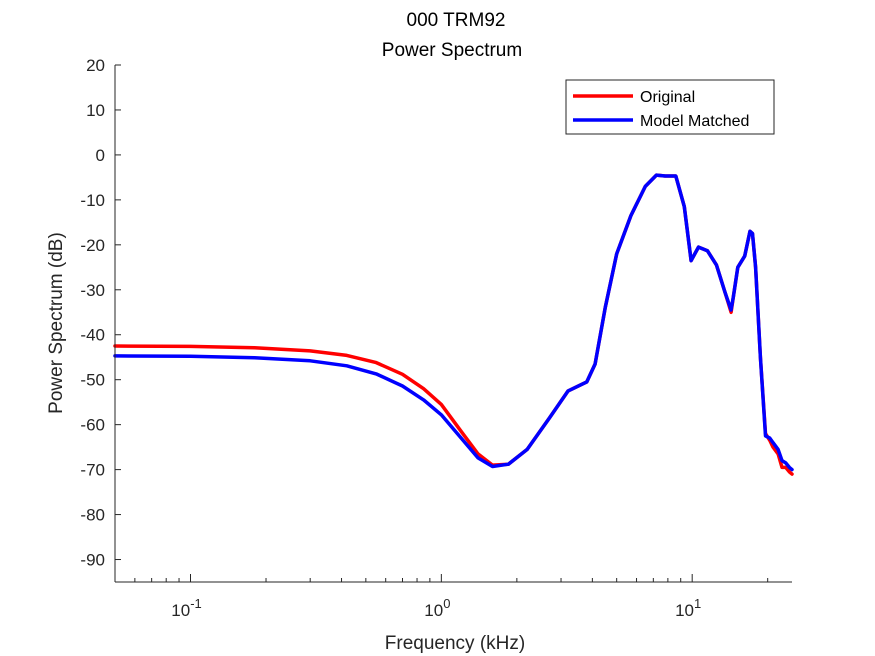 Image resolution: width=875 pixels, height=656 pixels. What do you see at coordinates (92, 515) in the screenshot?
I see `y-tick-label: -80` at bounding box center [92, 515].